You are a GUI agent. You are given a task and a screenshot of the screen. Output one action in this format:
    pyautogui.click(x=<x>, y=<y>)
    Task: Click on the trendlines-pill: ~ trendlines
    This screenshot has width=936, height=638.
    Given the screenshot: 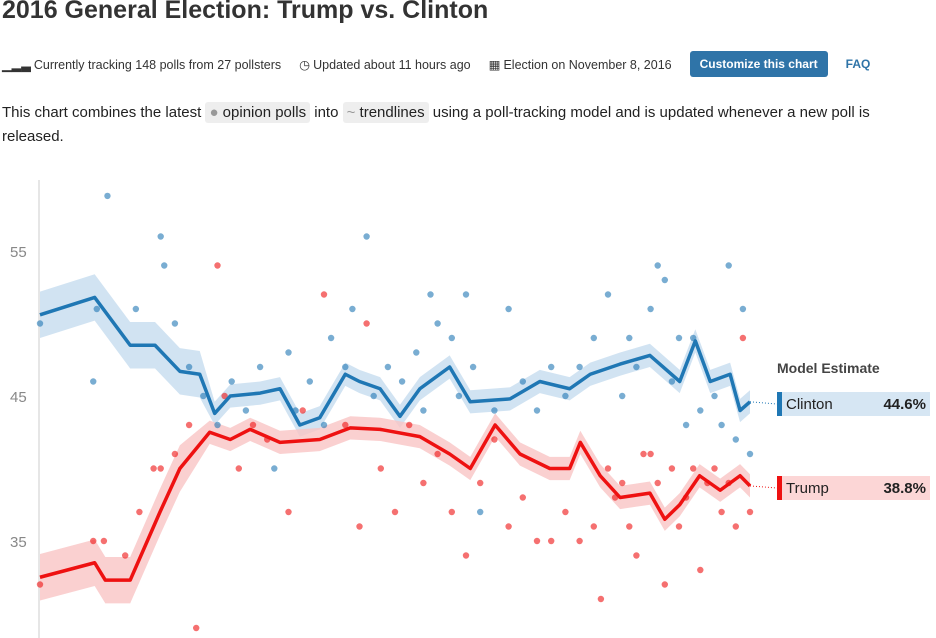 What is the action you would take?
    pyautogui.click(x=385, y=112)
    